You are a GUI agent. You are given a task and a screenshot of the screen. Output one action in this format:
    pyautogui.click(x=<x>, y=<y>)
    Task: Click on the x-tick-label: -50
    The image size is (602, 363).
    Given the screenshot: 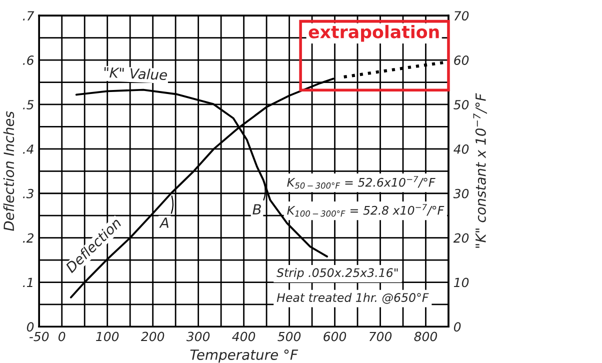 What is the action you would take?
    pyautogui.click(x=39, y=337)
    